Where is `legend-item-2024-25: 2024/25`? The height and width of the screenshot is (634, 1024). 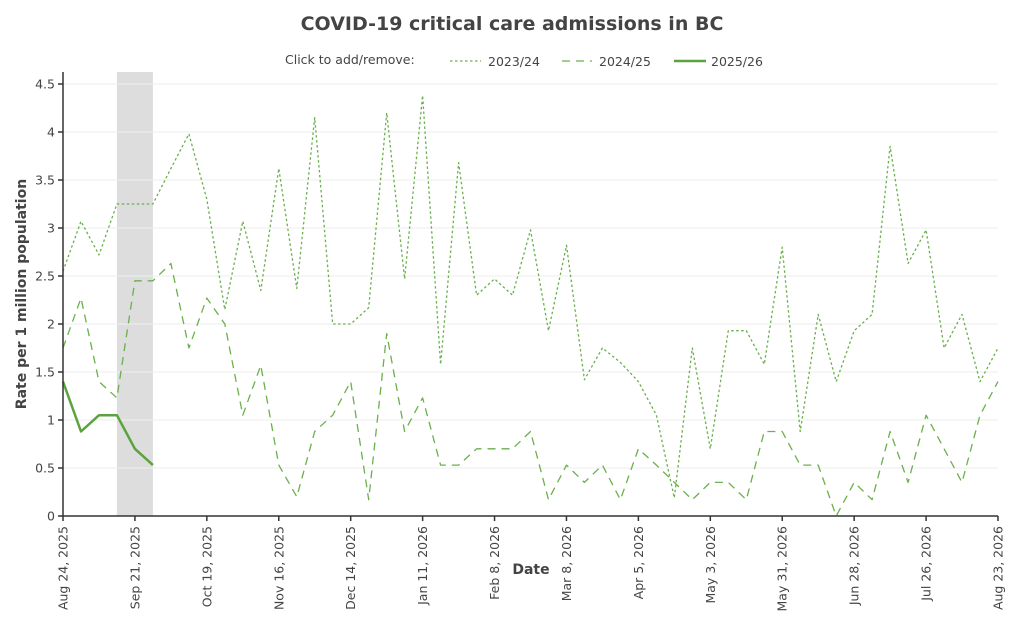
legend-item-2024-25: 2024/25 is located at coordinates (606, 61).